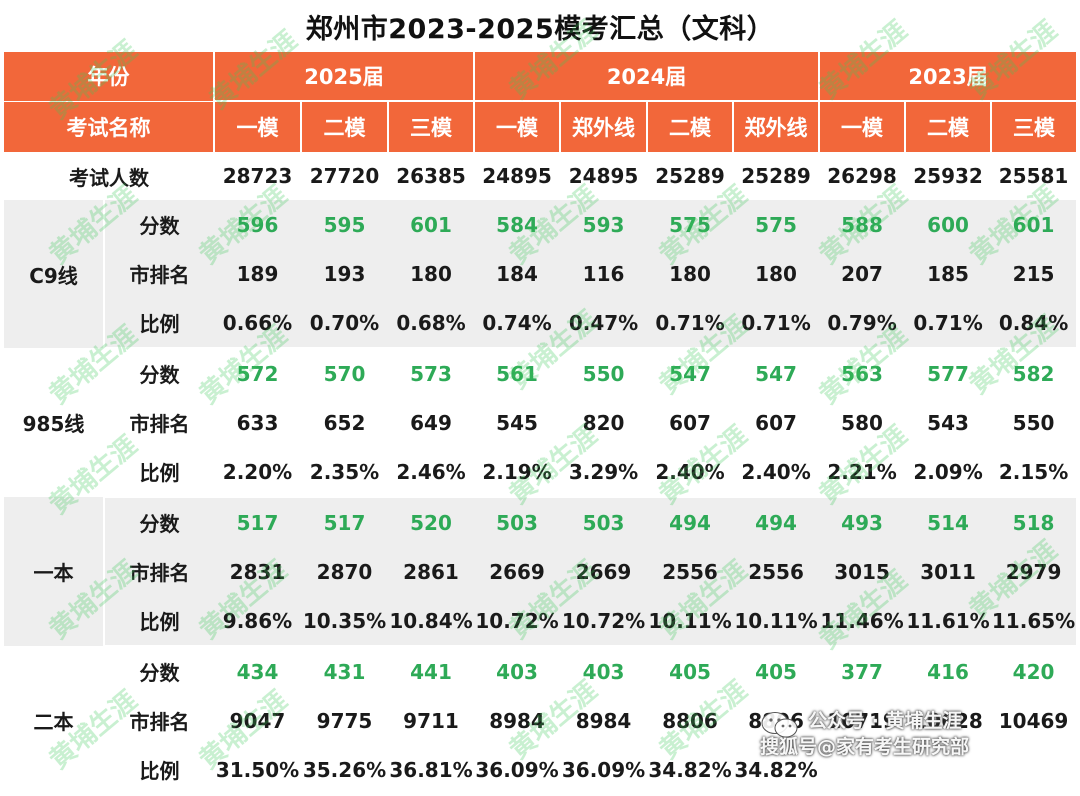 This screenshot has height=796, width=1080. What do you see at coordinates (431, 720) in the screenshot?
I see `data-cell: 9711` at bounding box center [431, 720].